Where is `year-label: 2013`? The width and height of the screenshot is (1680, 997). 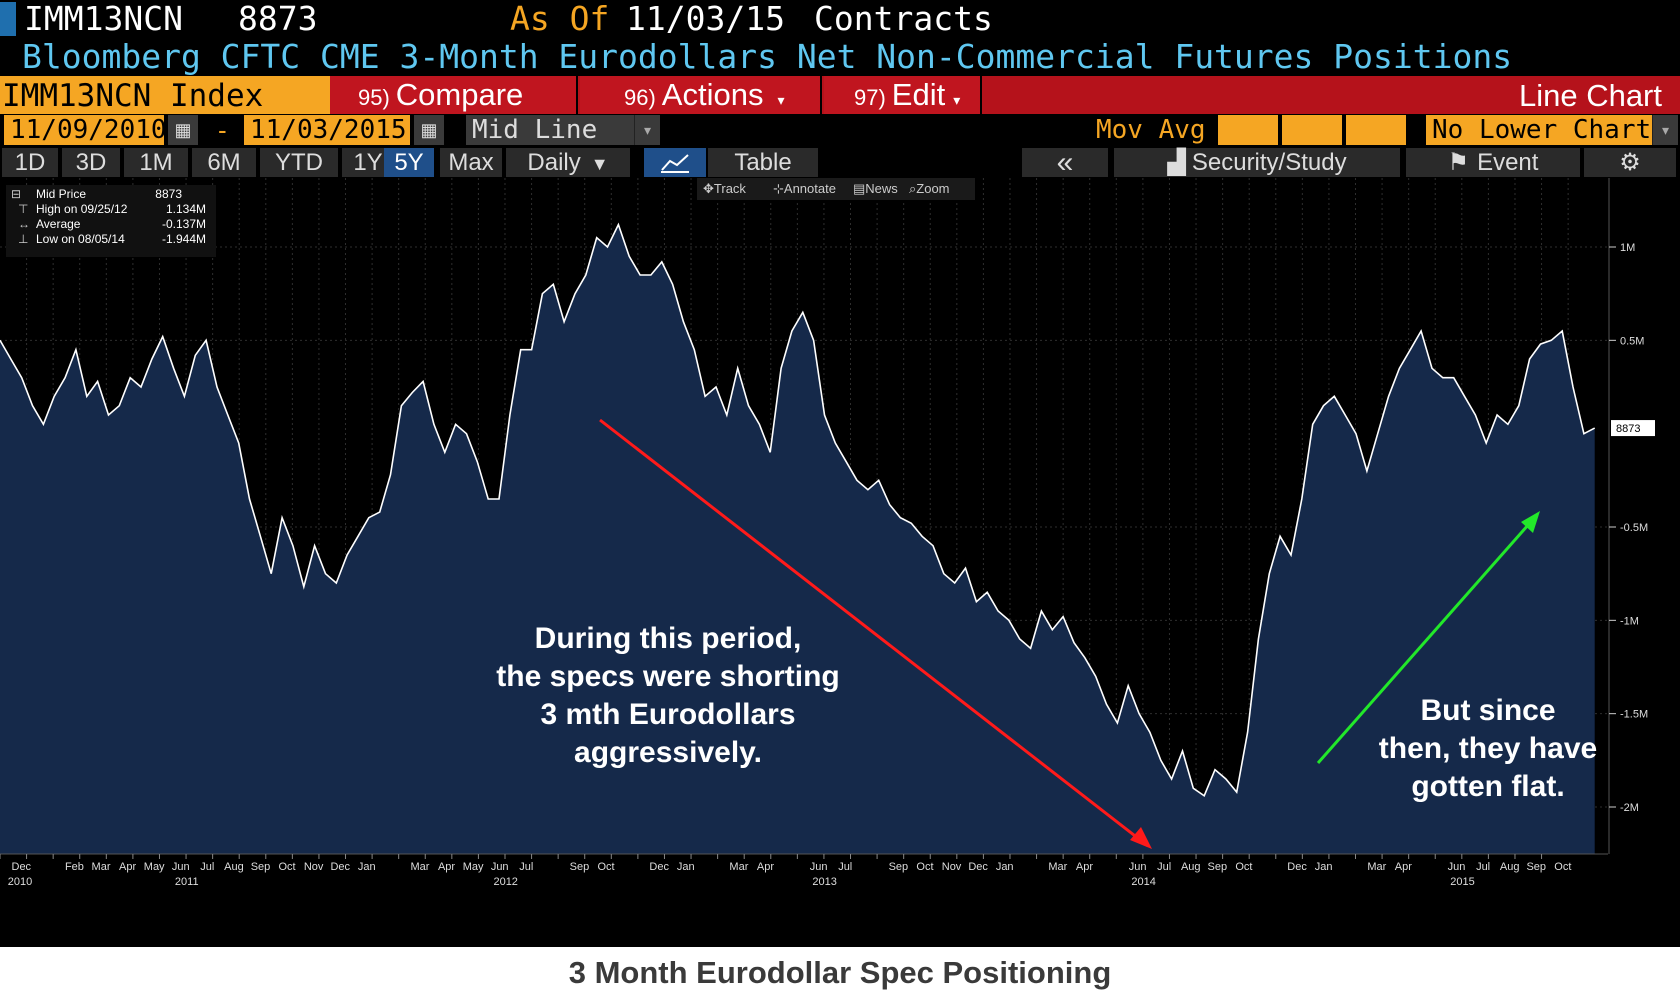
year-label: 2013 is located at coordinates (824, 882).